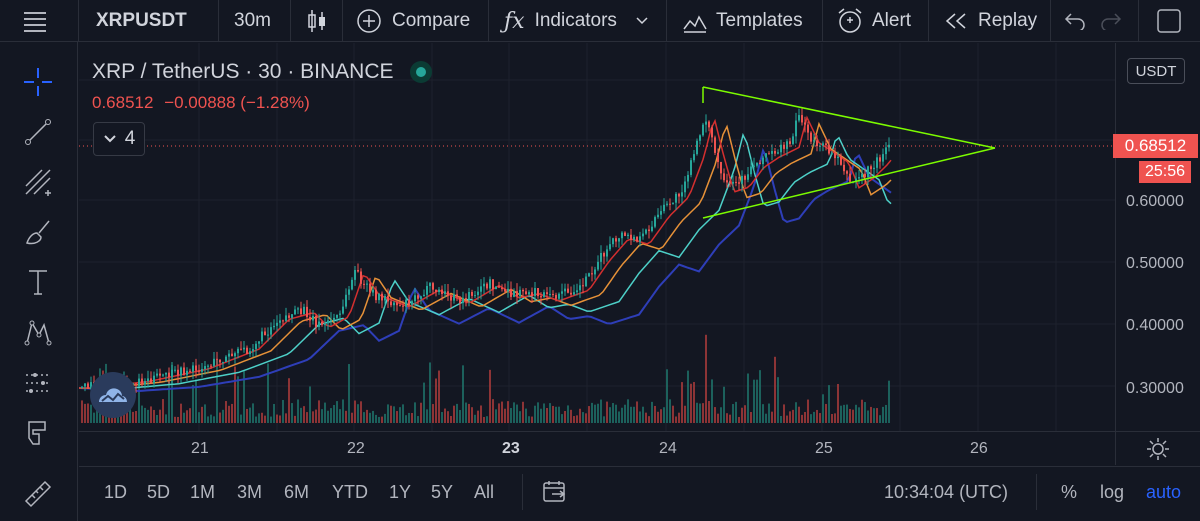  Describe the element at coordinates (413, 21) in the screenshot. I see `compare-button: Compare` at that location.